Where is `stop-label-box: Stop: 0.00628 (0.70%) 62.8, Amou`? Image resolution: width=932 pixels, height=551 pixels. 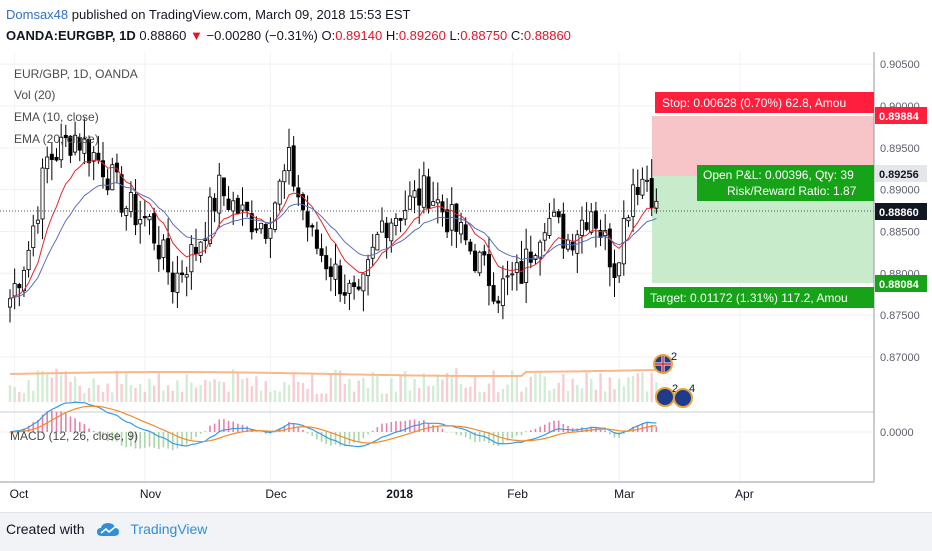
stop-label-box: Stop: 0.00628 (0.70%) 62.8, Amou is located at coordinates (764, 102).